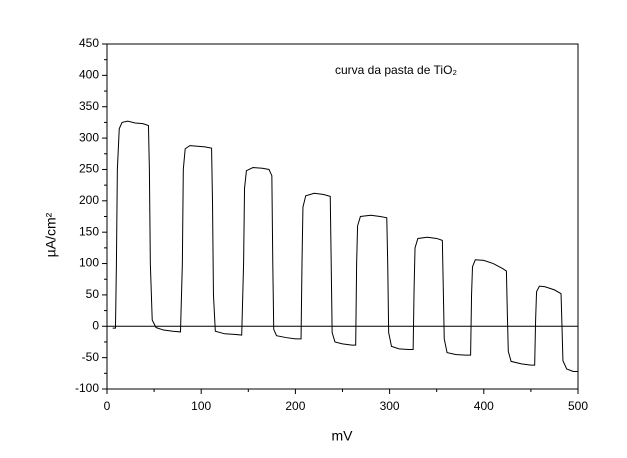  I want to click on x-tick-label: 100, so click(201, 406).